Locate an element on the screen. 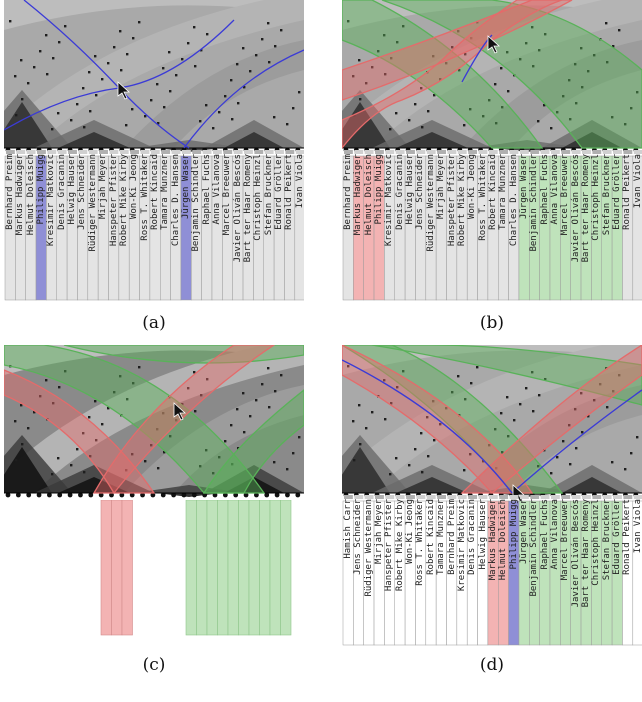 This screenshot has width=642, height=702. author-name: Hamish Carr is located at coordinates (348, 529).